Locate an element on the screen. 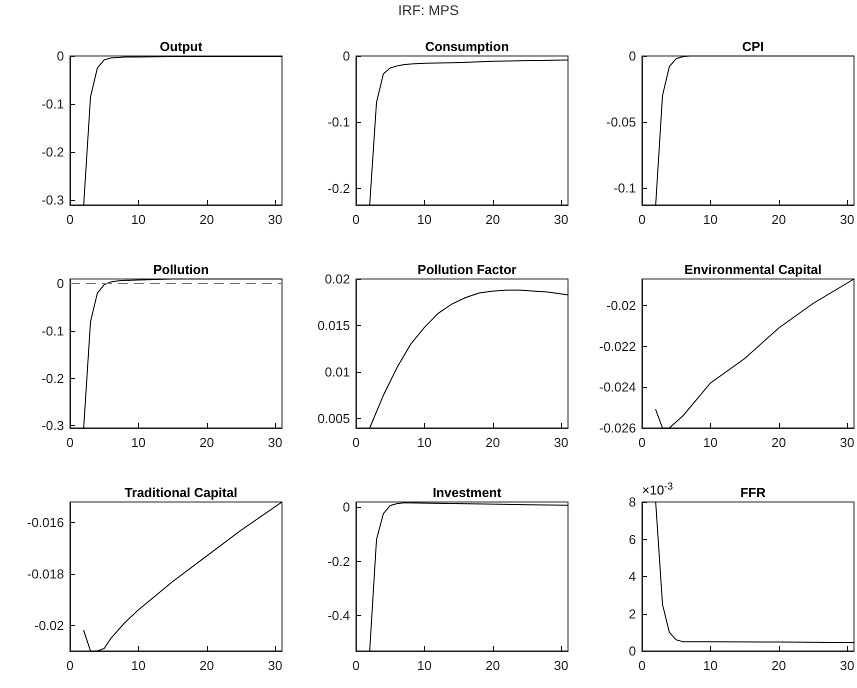 This screenshot has width=857, height=688. chart-title: FFR is located at coordinates (753, 492).